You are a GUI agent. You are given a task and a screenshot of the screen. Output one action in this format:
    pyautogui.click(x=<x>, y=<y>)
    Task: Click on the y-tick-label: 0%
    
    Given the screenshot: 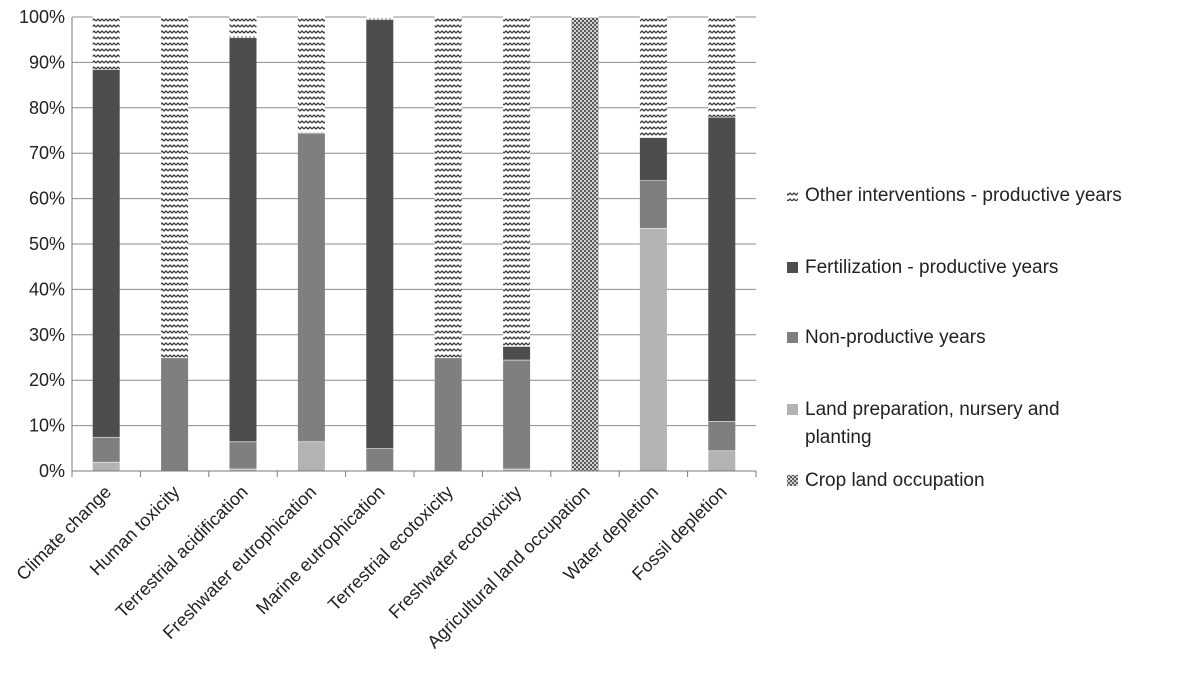 What is the action you would take?
    pyautogui.click(x=52, y=471)
    